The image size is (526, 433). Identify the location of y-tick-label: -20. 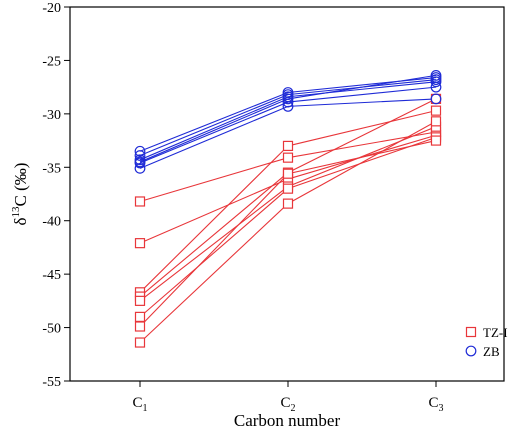
(51, 8).